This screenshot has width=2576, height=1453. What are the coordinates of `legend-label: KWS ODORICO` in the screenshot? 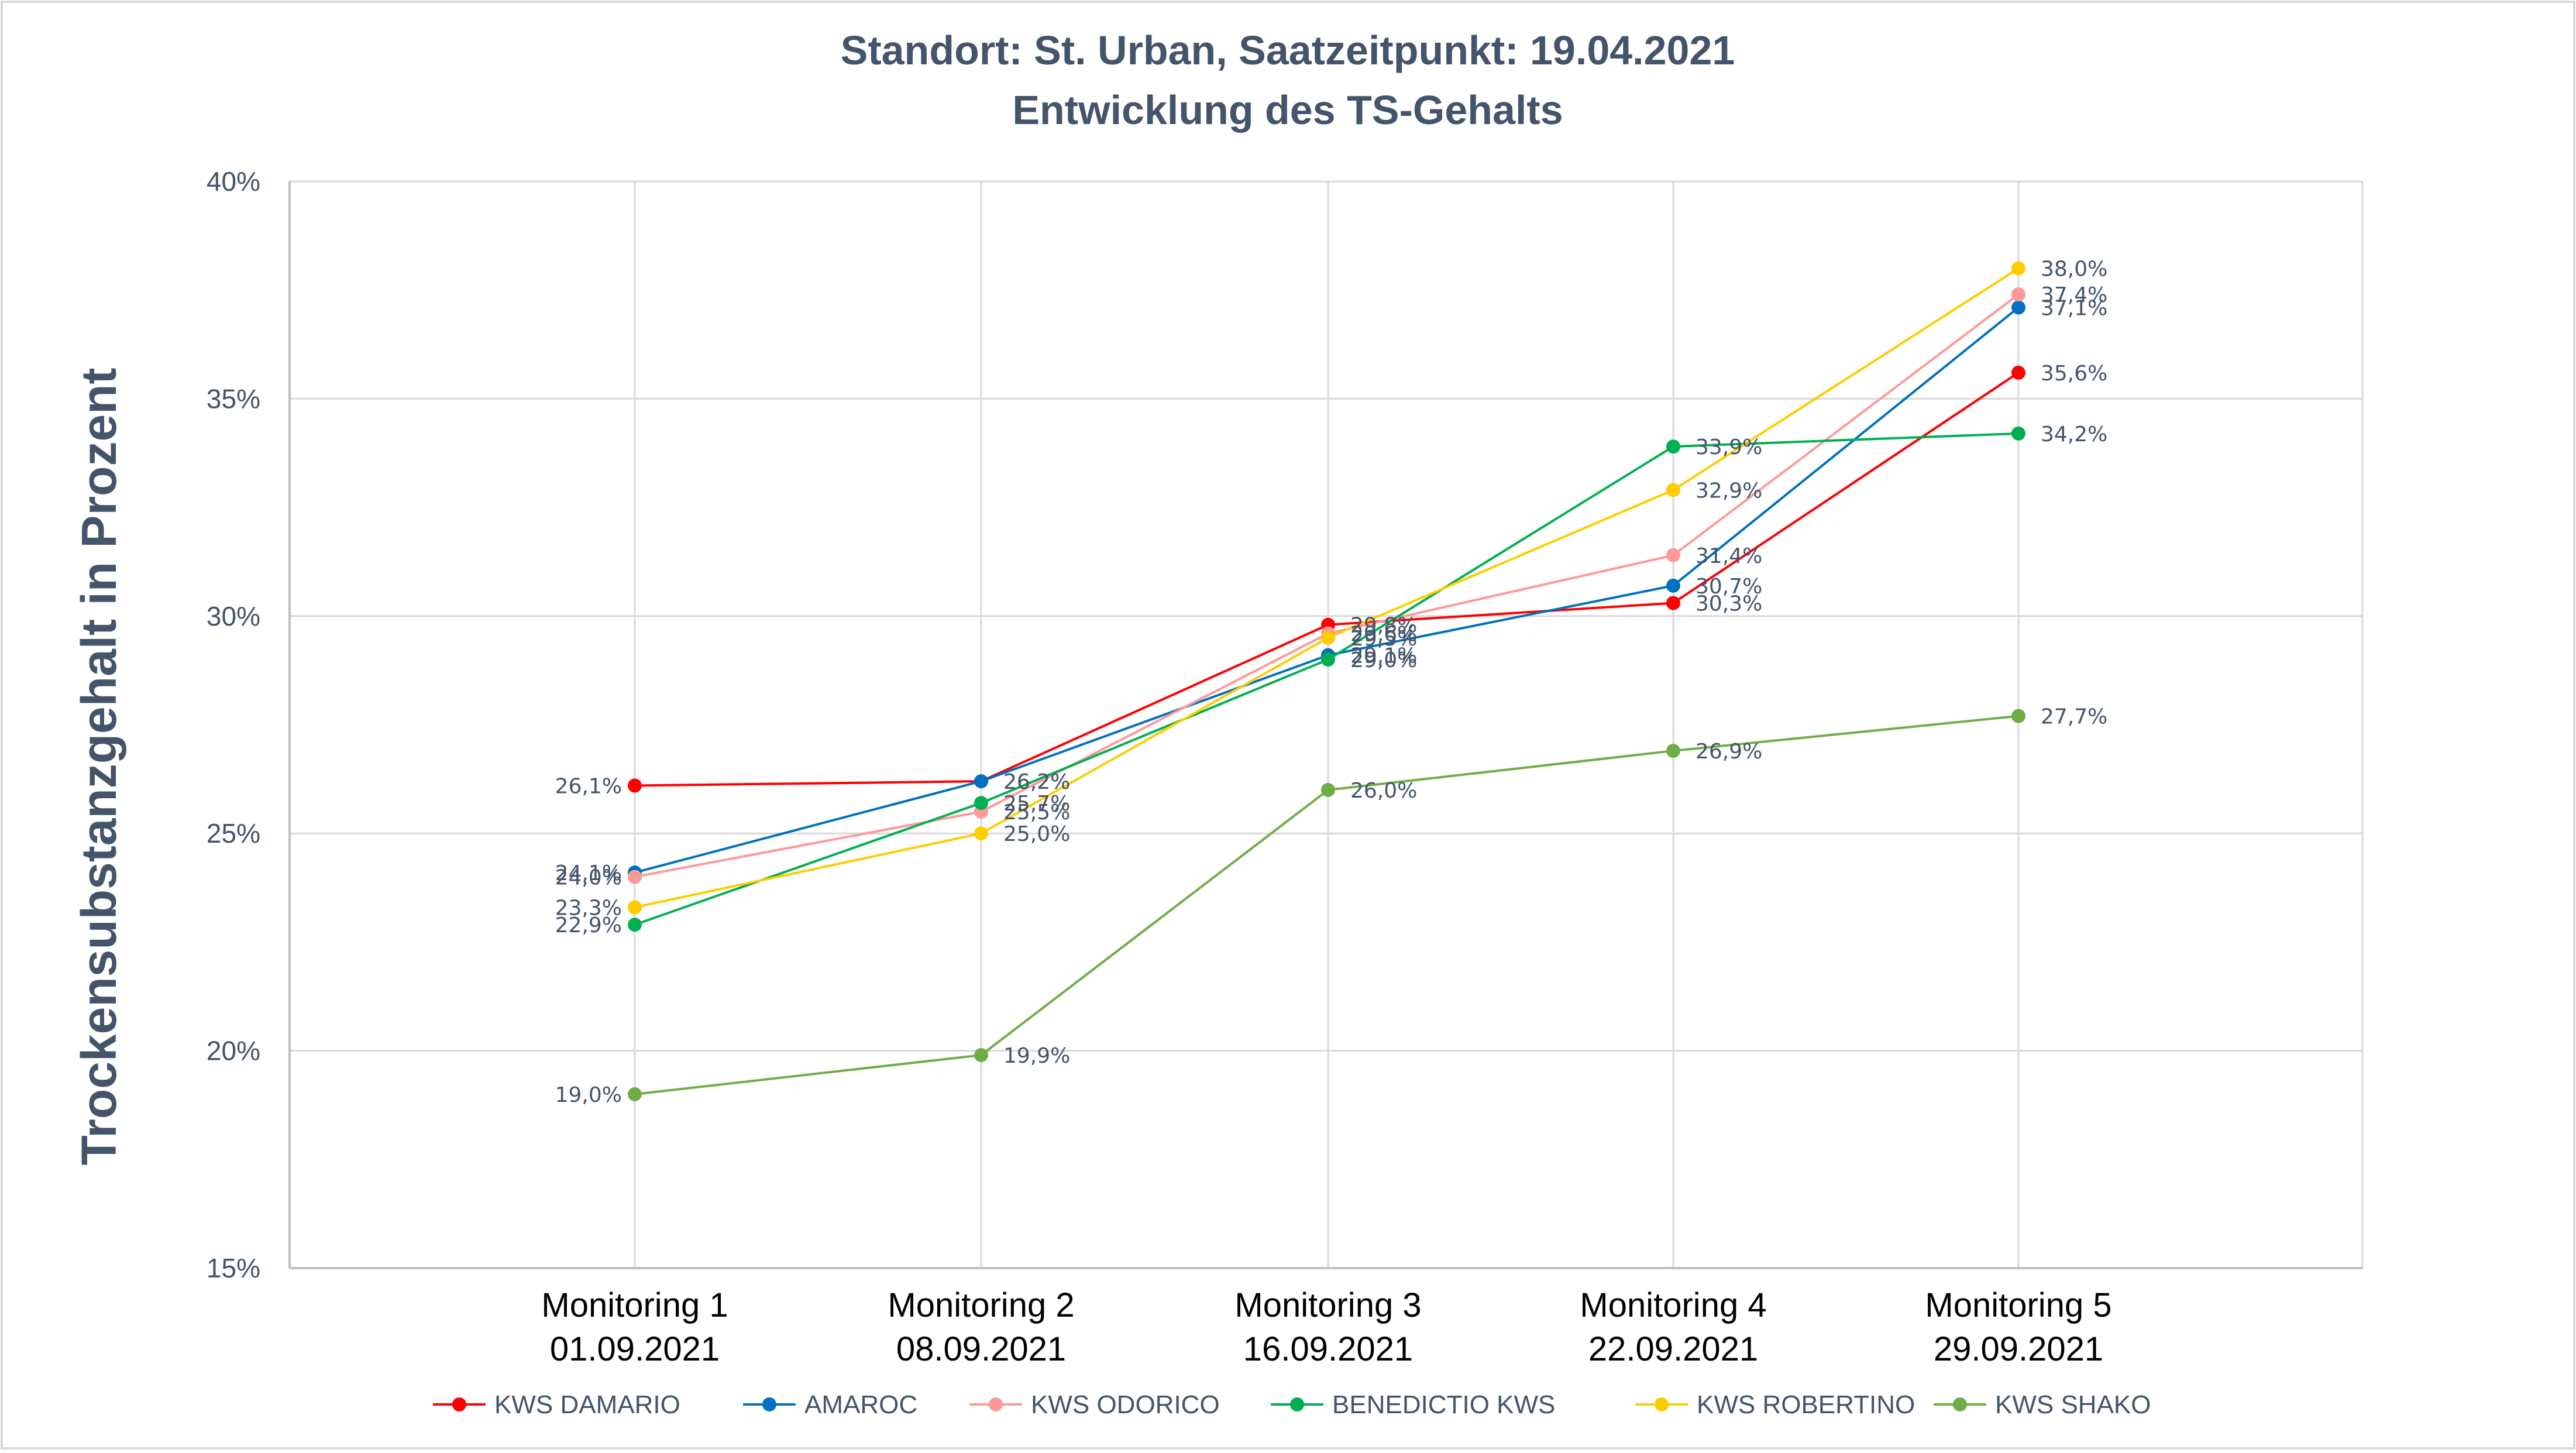 It's located at (1126, 1405).